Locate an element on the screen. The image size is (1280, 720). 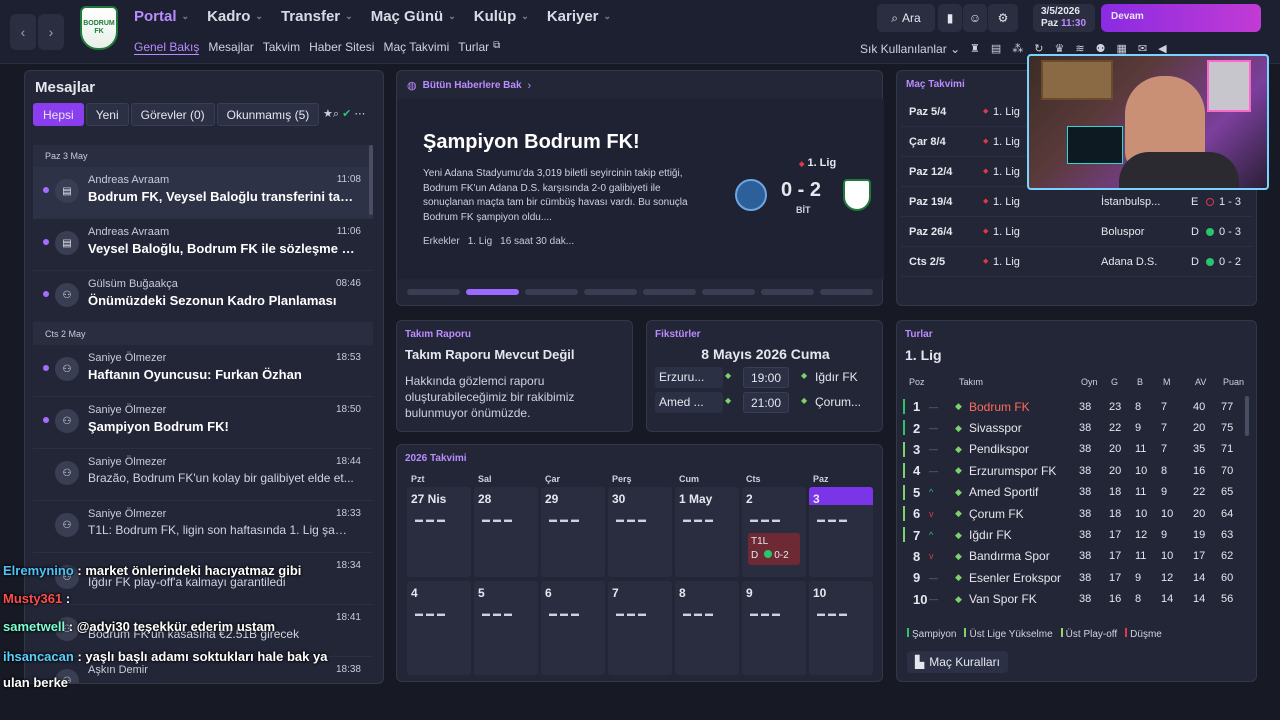
continue-button: Devam is located at coordinates (1181, 18).